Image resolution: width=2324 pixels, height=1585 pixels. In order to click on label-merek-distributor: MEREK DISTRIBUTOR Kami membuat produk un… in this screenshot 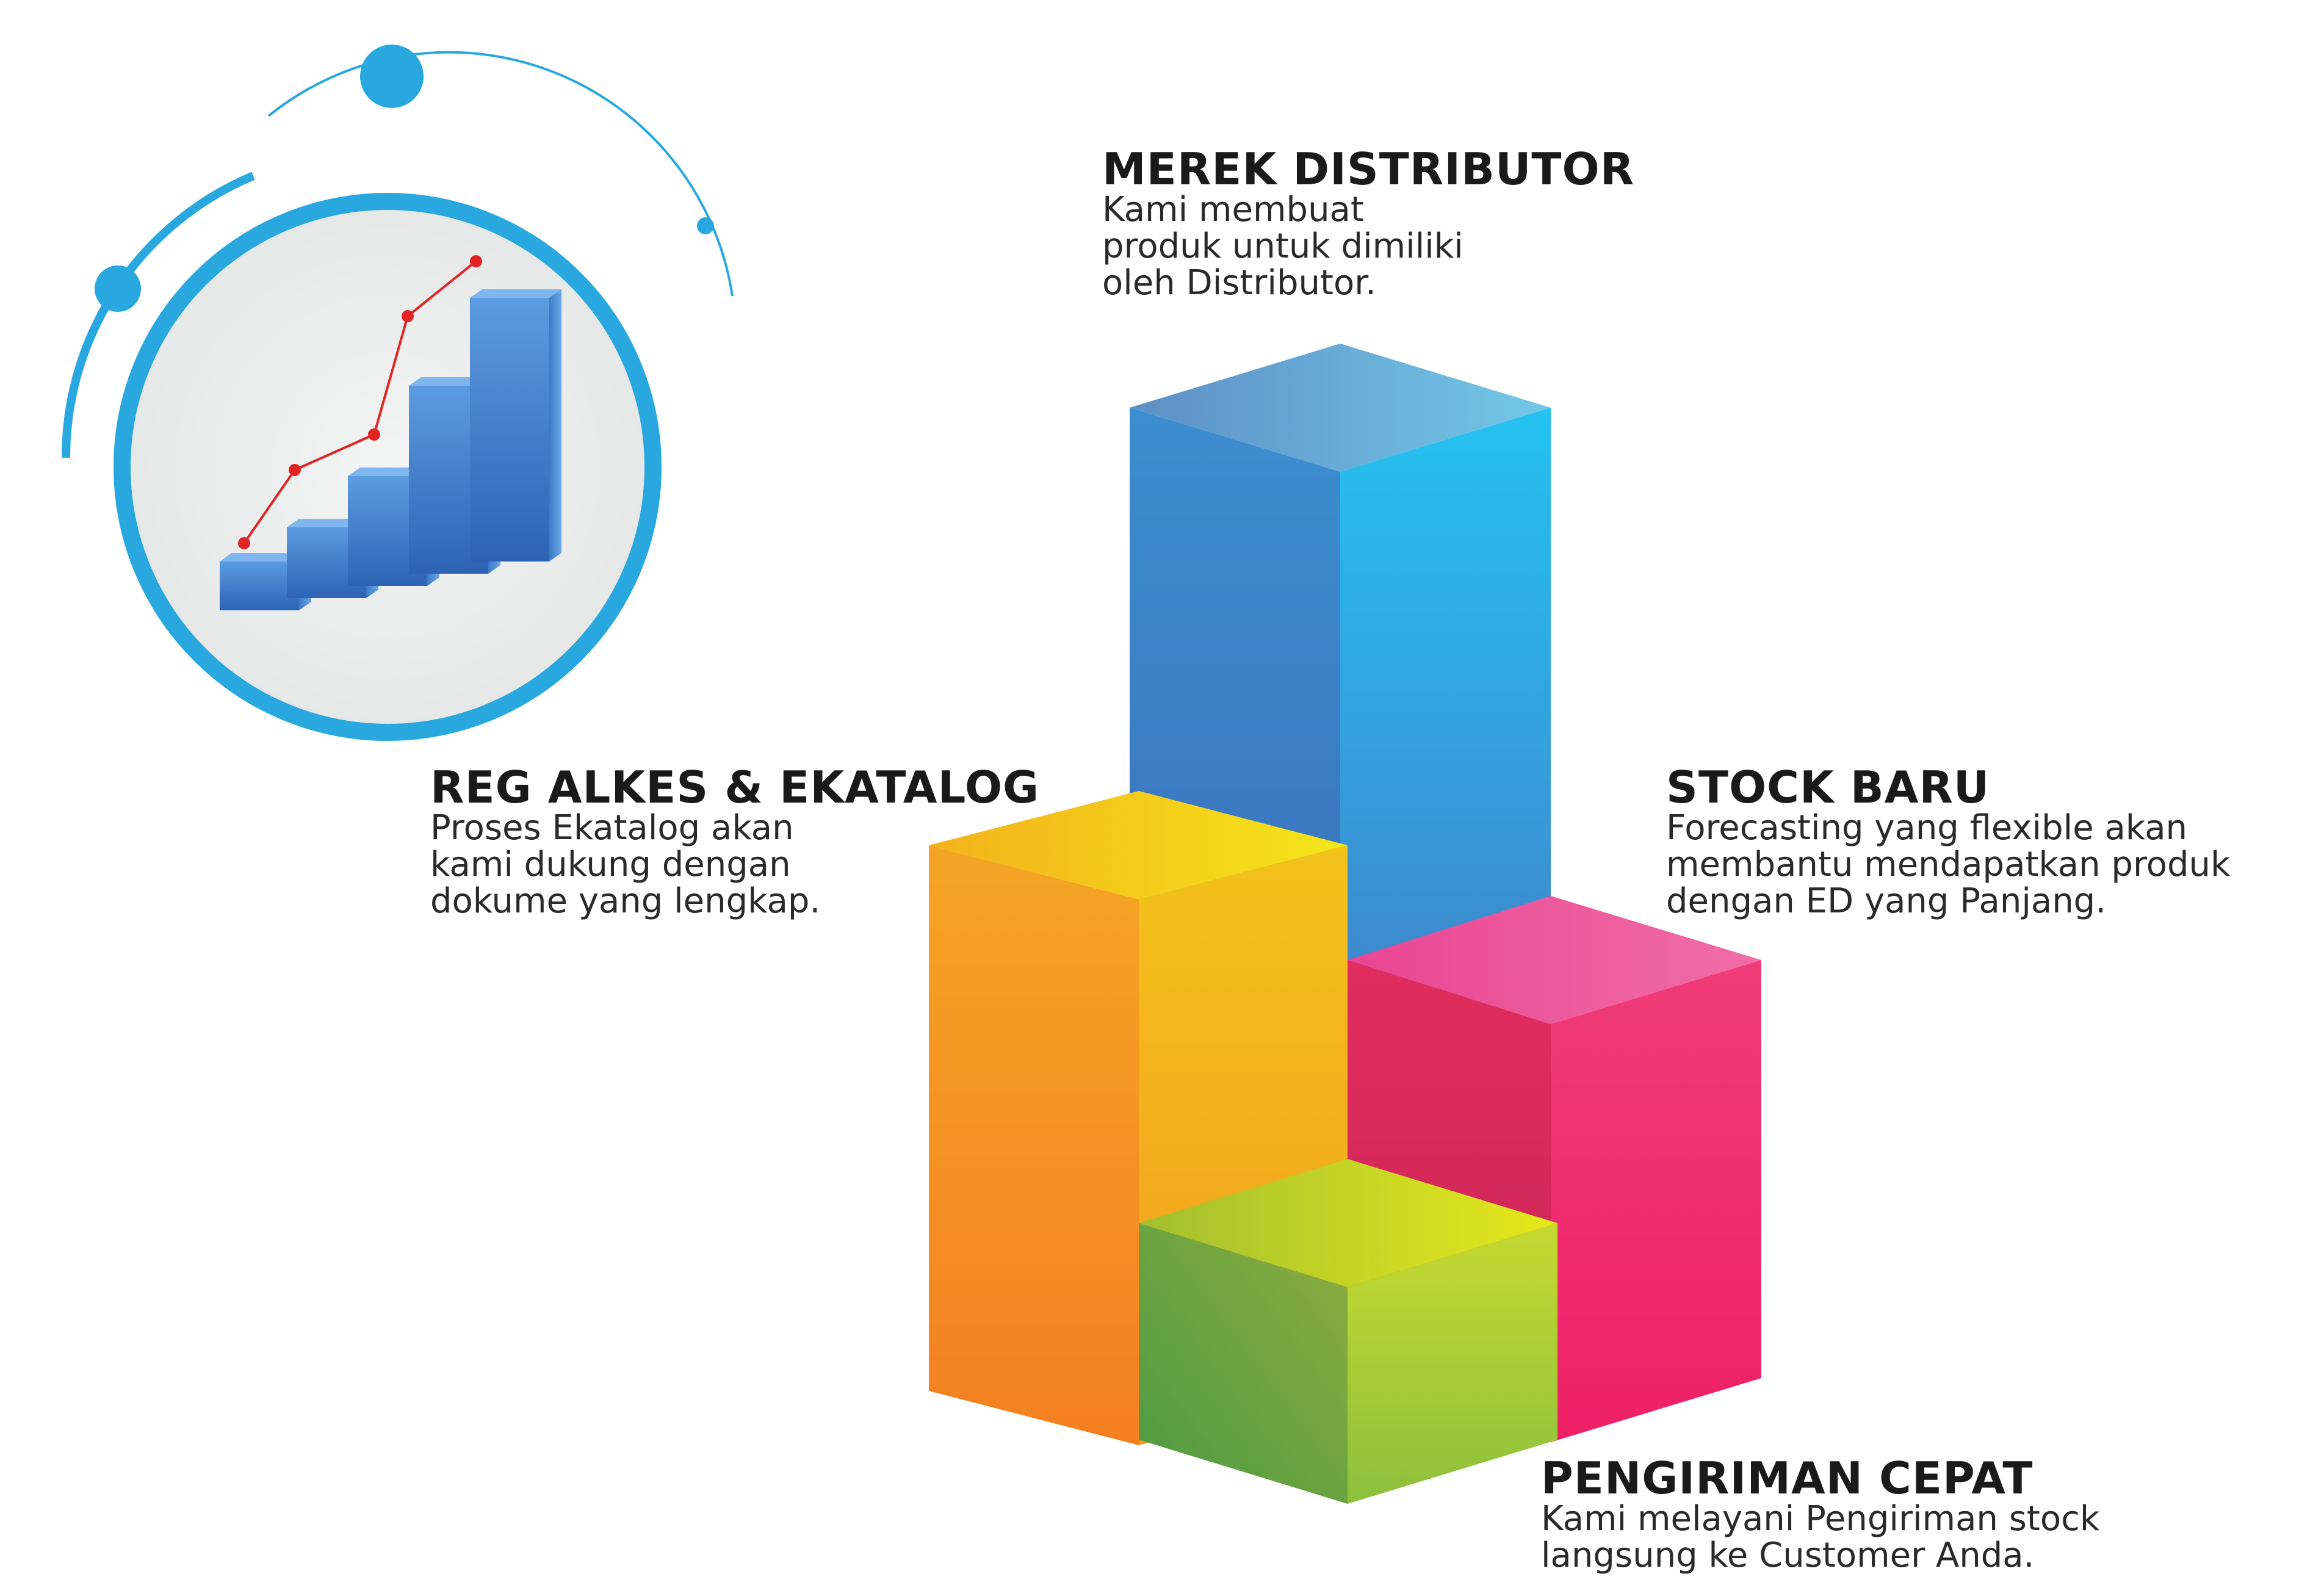, I will do `click(1368, 223)`.